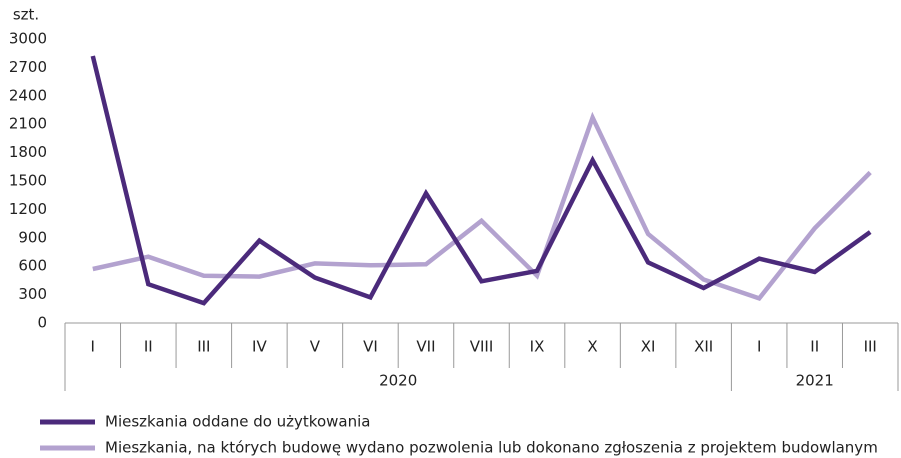 The image size is (901, 458). I want to click on x-tick-label: VIII, so click(482, 347).